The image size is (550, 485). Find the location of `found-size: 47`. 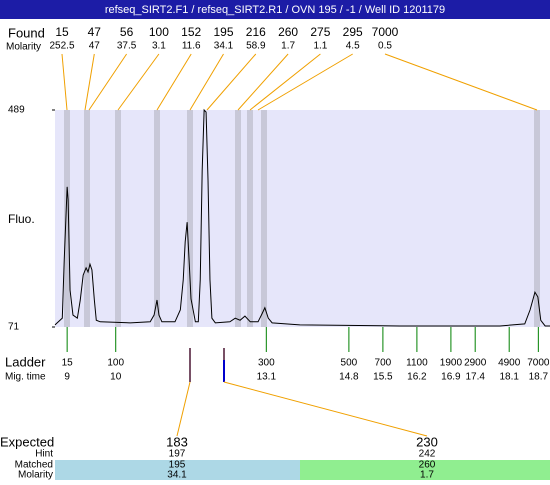

found-size: 47 is located at coordinates (95, 32).